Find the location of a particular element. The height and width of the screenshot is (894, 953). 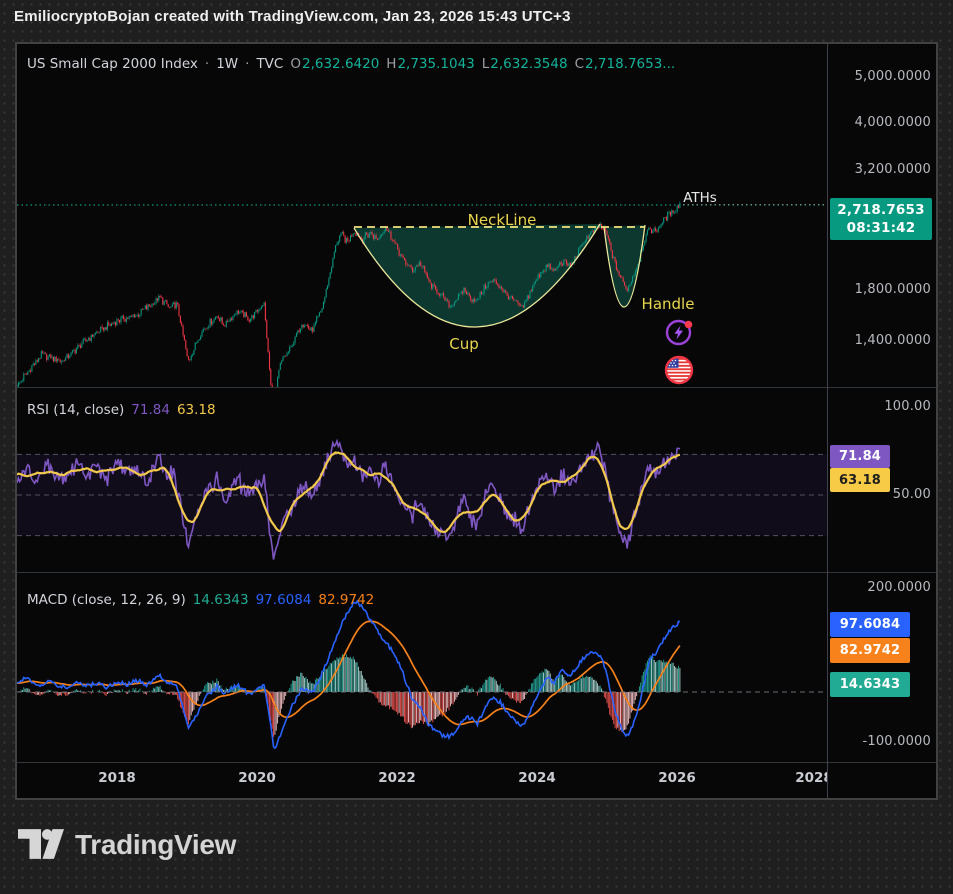

rsi-ma-badge: 63.18 is located at coordinates (860, 480).